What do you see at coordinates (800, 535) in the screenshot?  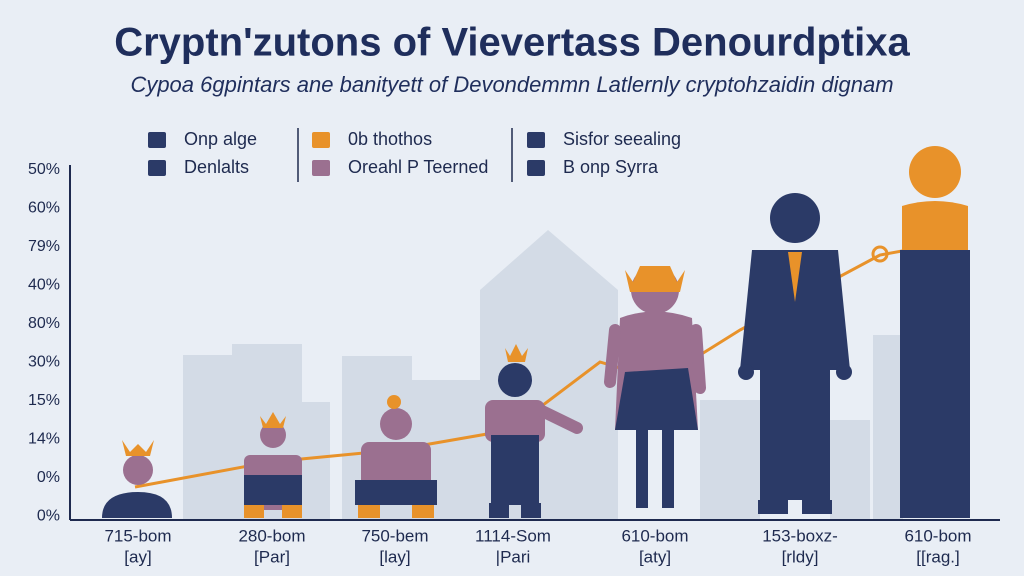 I see `x-axis-label: 153-boxz-` at bounding box center [800, 535].